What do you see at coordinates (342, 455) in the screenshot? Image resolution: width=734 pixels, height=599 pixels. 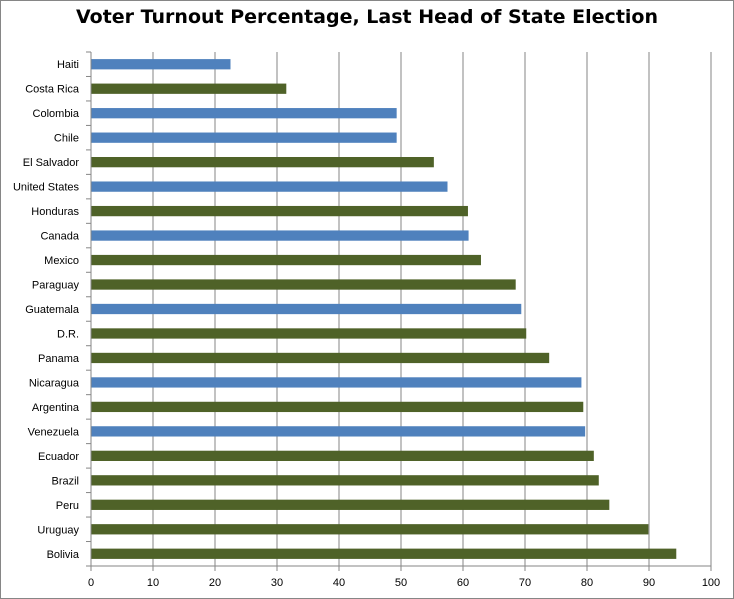 I see `bar-ecuador` at bounding box center [342, 455].